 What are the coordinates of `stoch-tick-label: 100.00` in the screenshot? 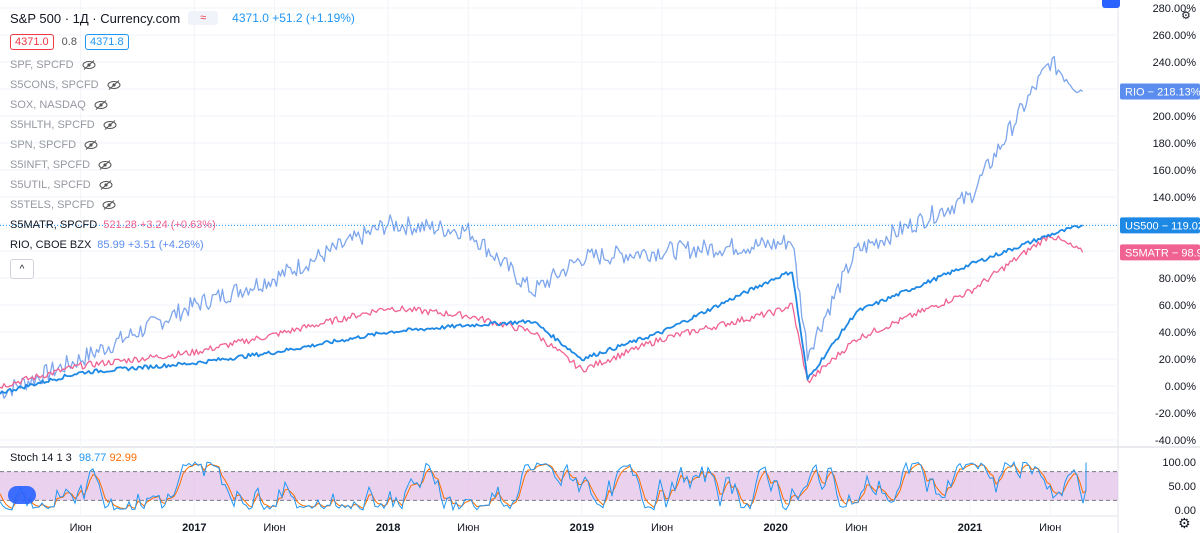 It's located at (1179, 463).